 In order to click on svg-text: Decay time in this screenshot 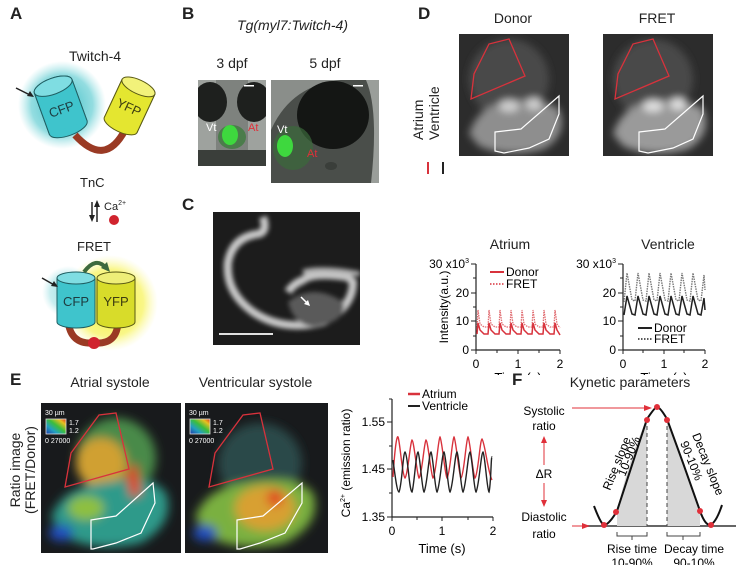, I will do `click(694, 549)`.